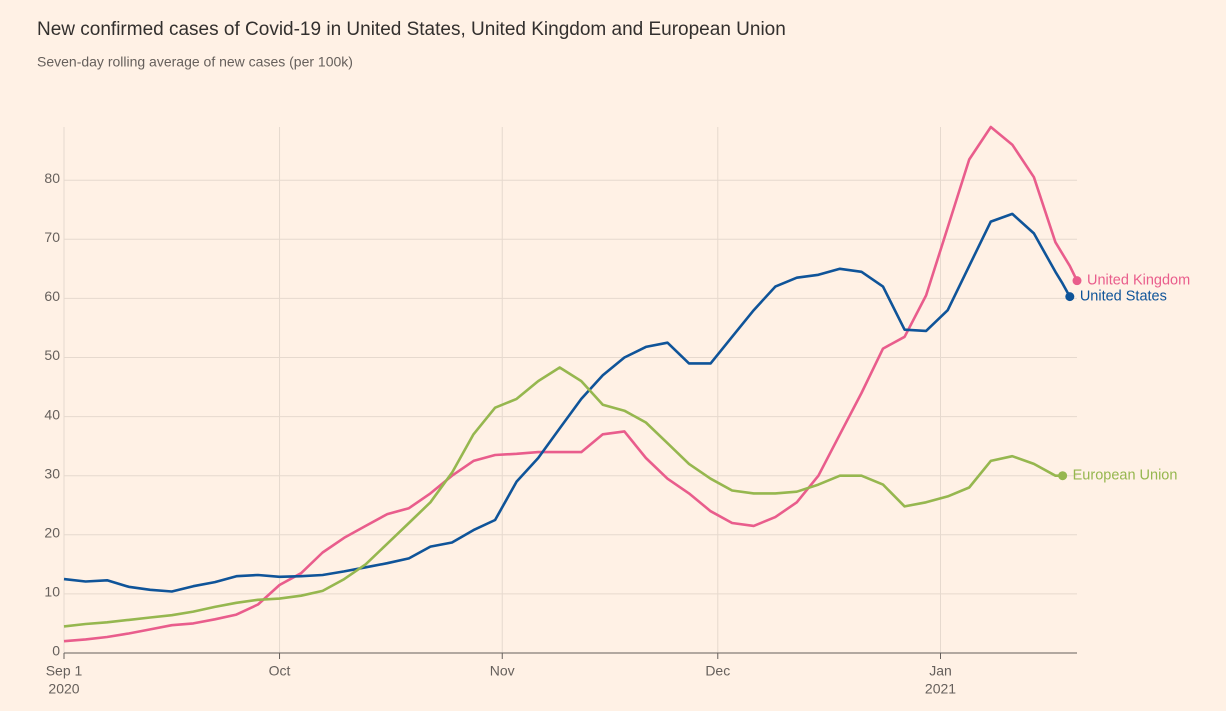  I want to click on x-tick-label: Jan, so click(940, 671).